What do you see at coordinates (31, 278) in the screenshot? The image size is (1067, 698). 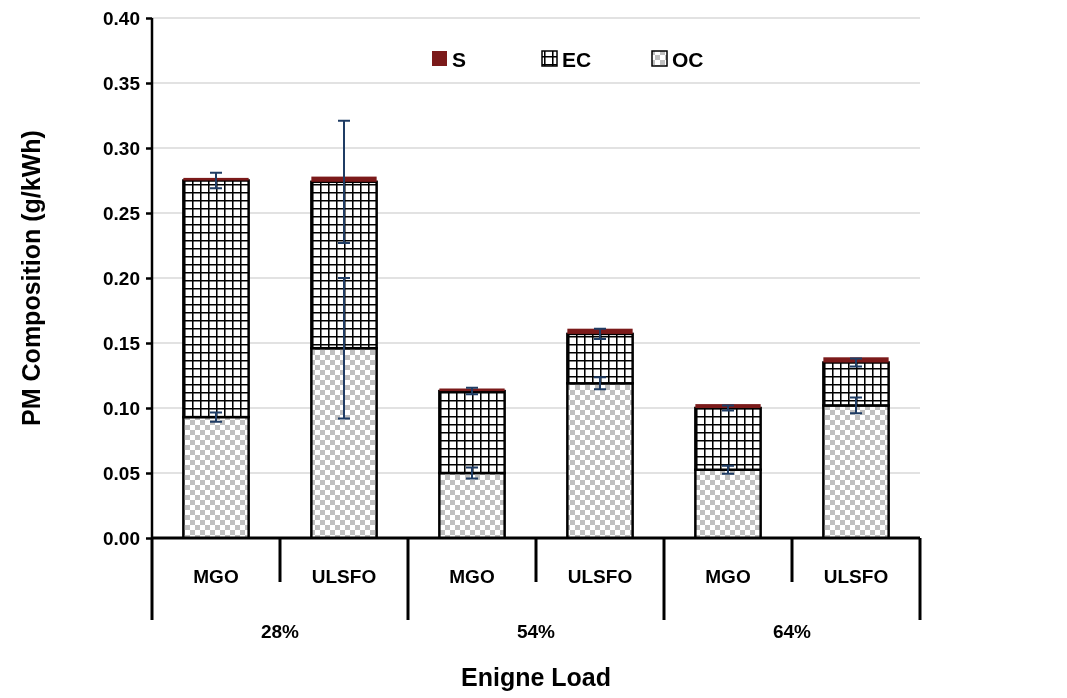 I see `y-axis-title: PM Composition (g/kWh)` at bounding box center [31, 278].